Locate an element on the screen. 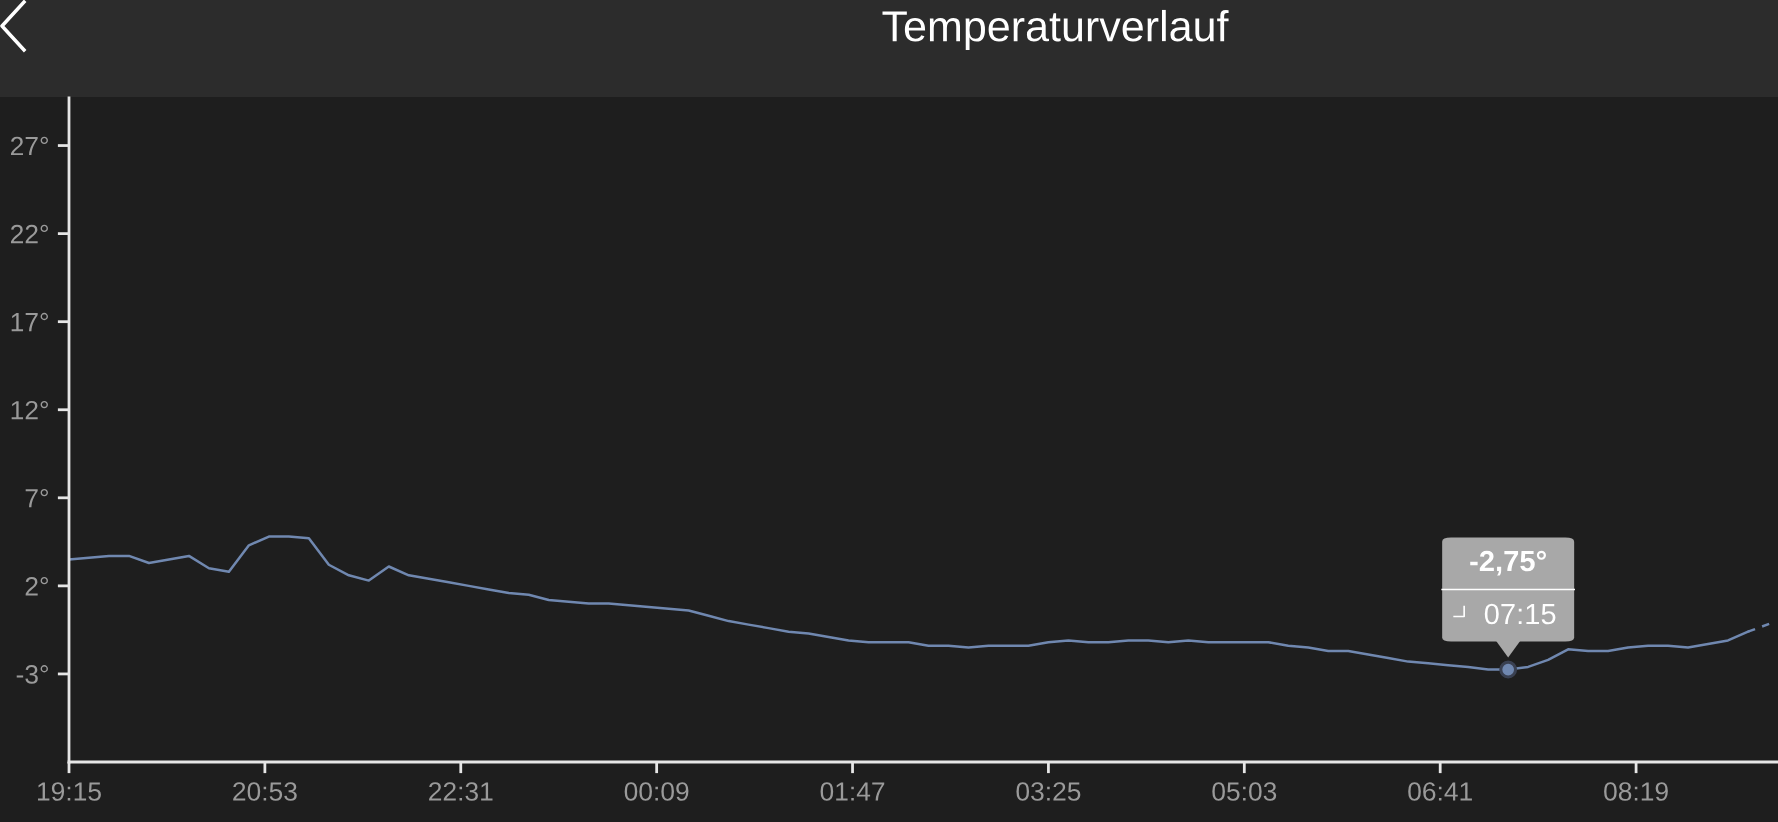  y-tick-label: 17° is located at coordinates (29, 322).